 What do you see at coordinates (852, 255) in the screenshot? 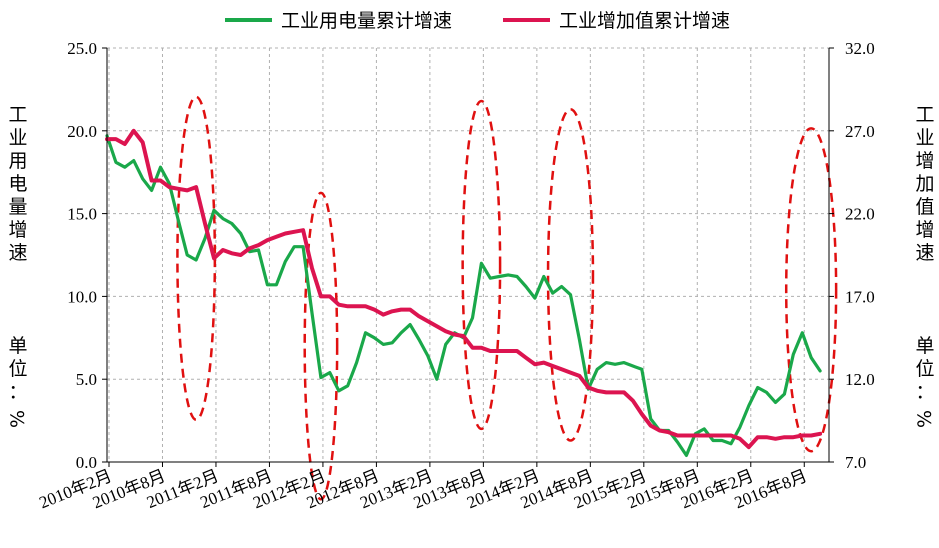
I see `right-axis-ticks: 7.0 12.0 17.0 22.0 27.0 32.0` at bounding box center [852, 255].